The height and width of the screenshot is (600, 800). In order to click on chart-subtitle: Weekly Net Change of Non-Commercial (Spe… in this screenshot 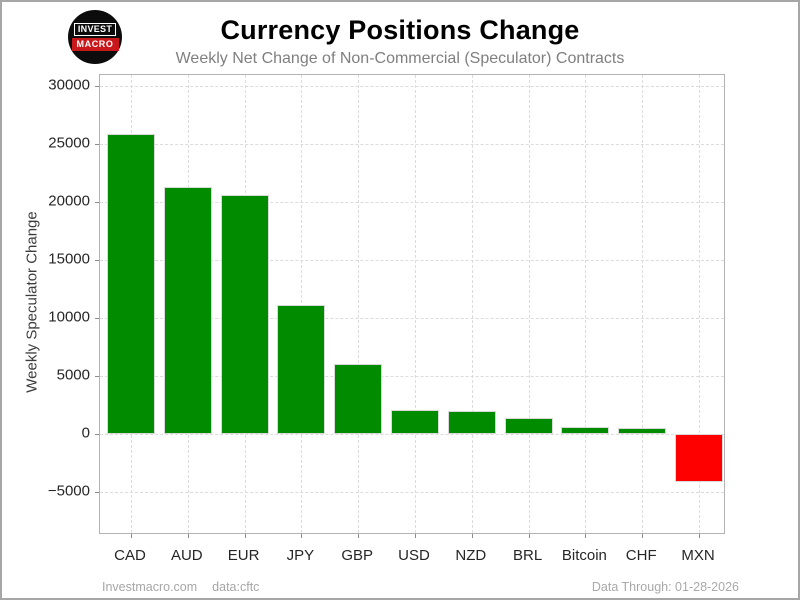, I will do `click(400, 58)`.